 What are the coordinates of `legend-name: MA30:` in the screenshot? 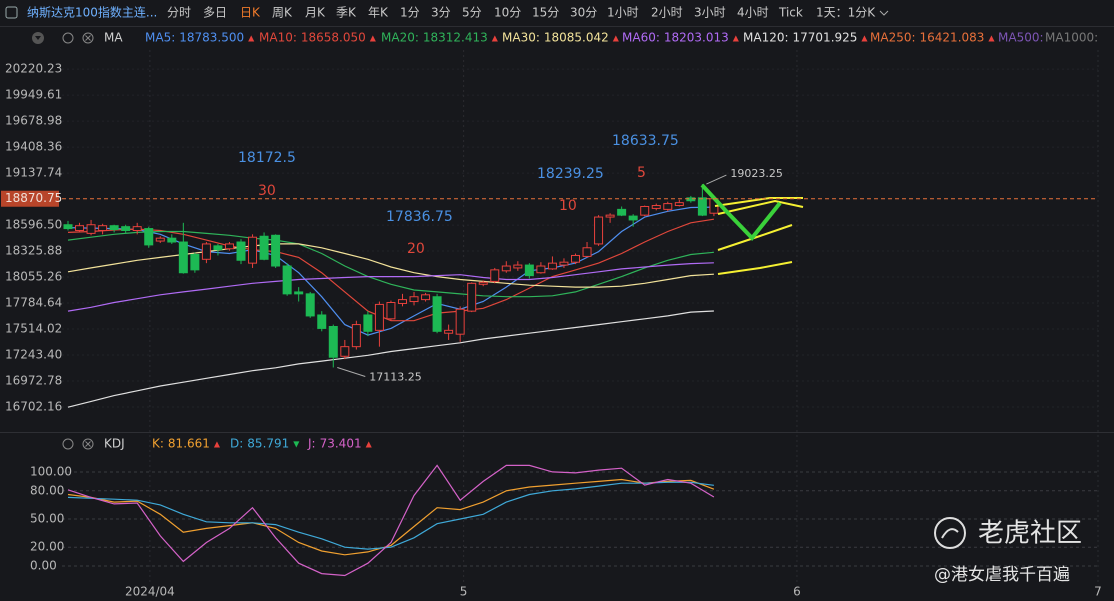 It's located at (521, 38).